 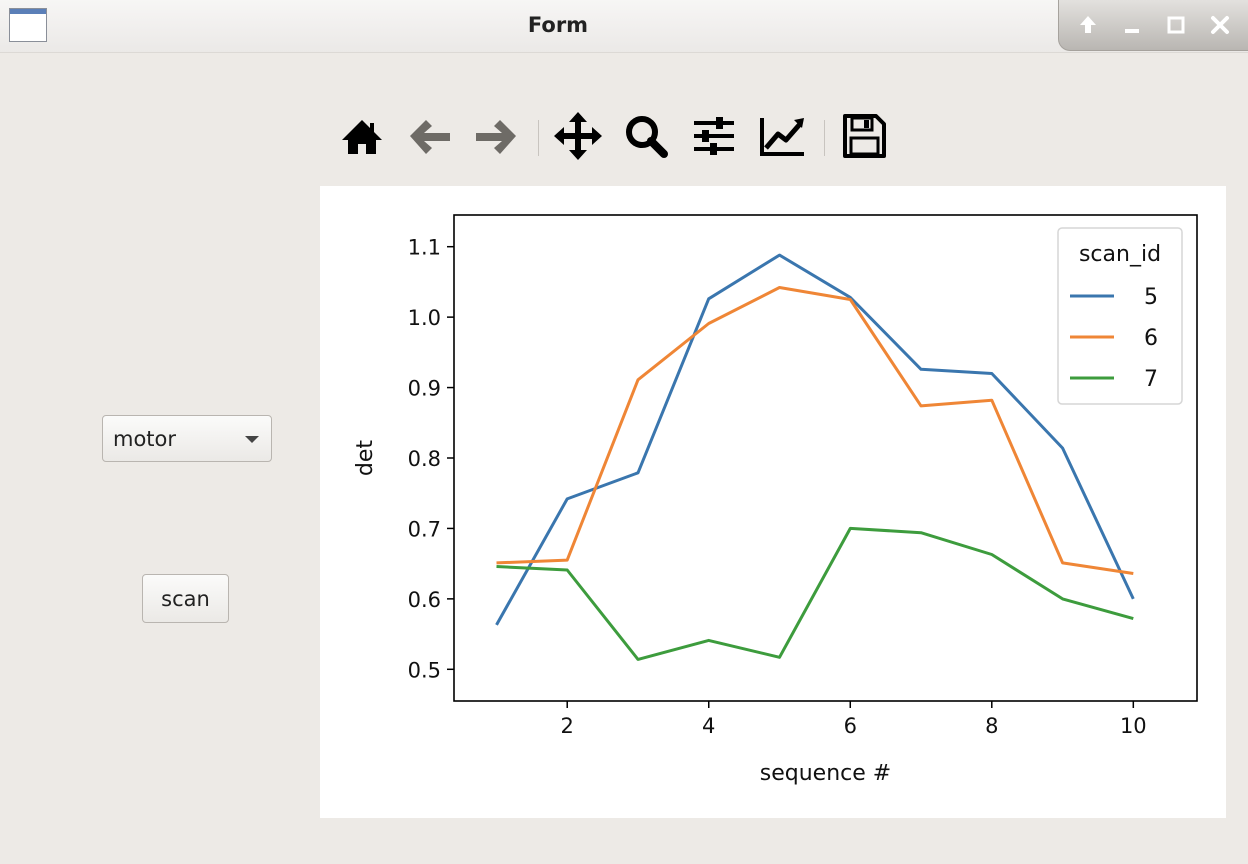 I want to click on back-button, so click(x=430, y=136).